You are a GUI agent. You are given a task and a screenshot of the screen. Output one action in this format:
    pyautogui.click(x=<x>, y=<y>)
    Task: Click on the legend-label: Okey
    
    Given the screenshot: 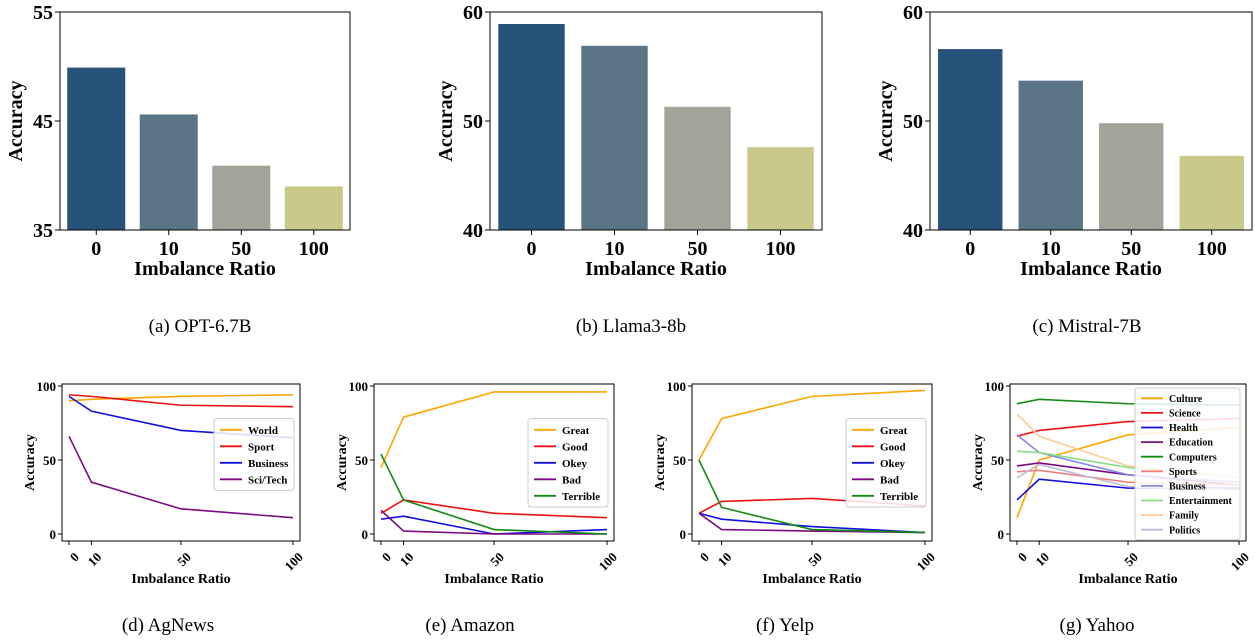 What is the action you would take?
    pyautogui.click(x=575, y=464)
    